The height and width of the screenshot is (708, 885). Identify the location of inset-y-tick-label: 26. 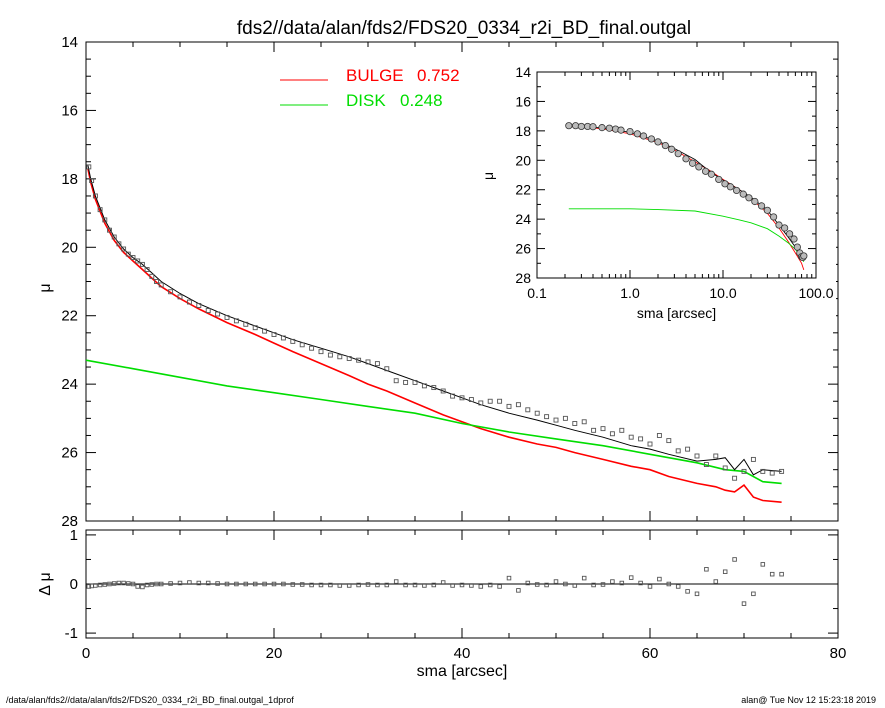
(523, 249).